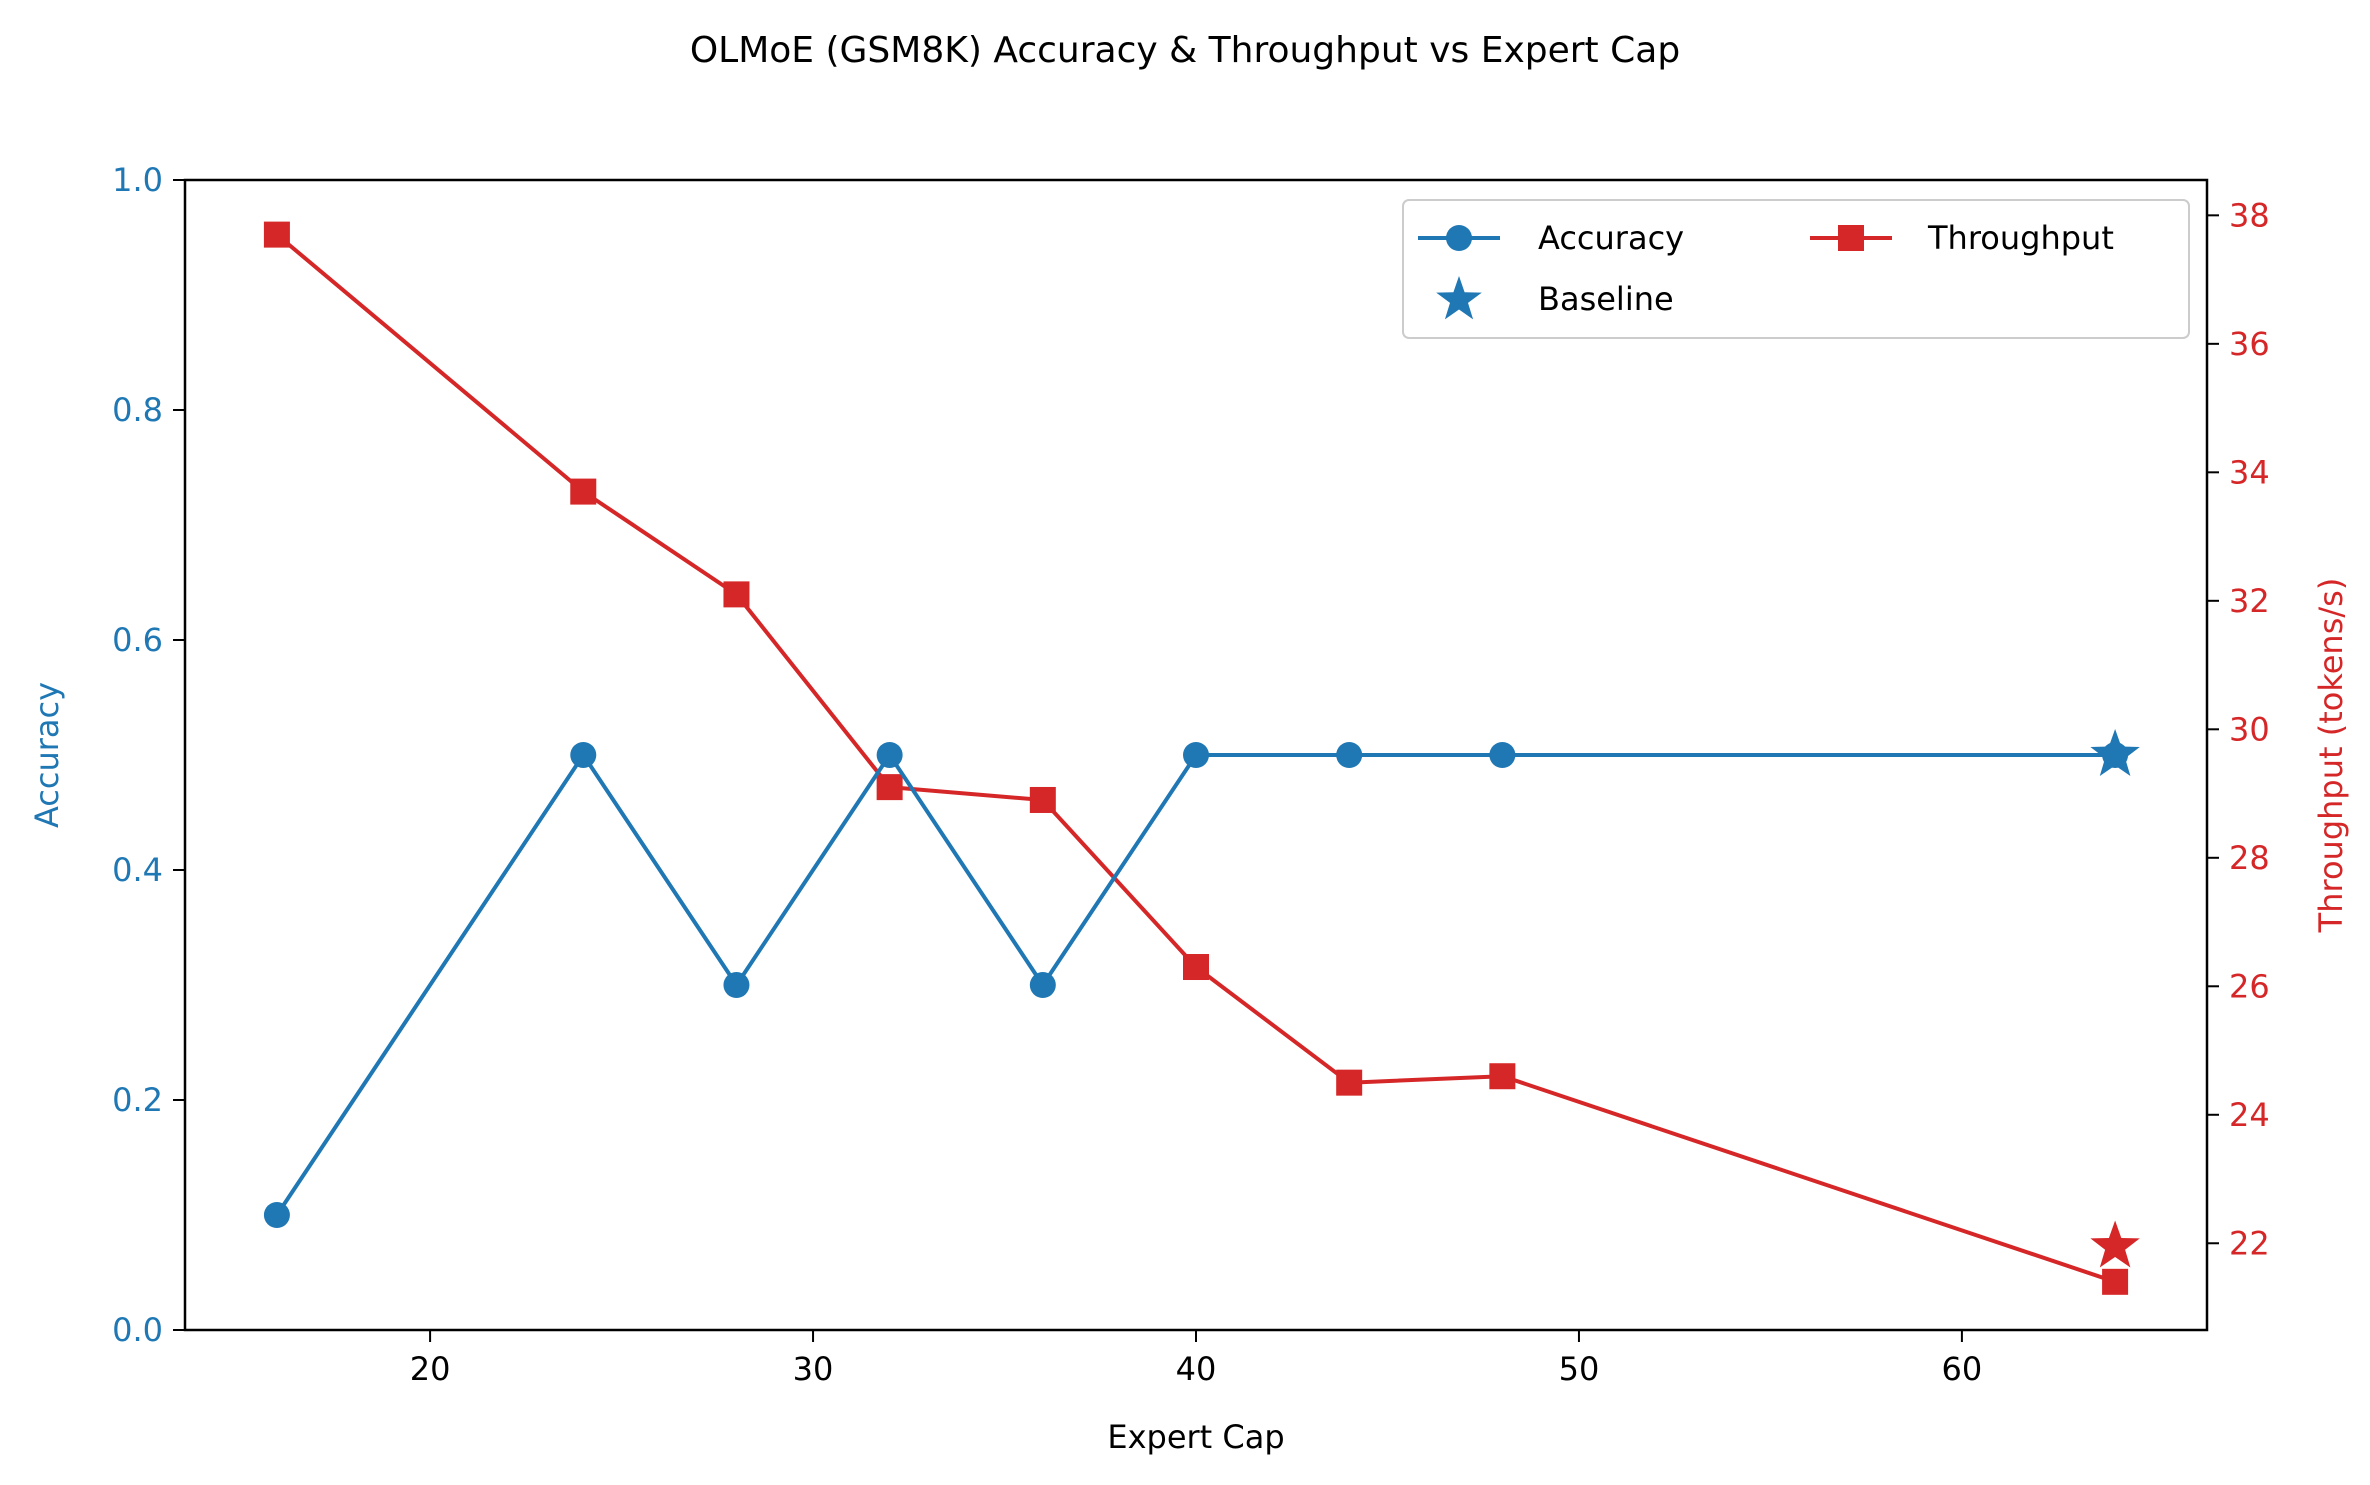 This screenshot has height=1485, width=2370. I want to click on y-right-tick-label: 24, so click(2249, 1115).